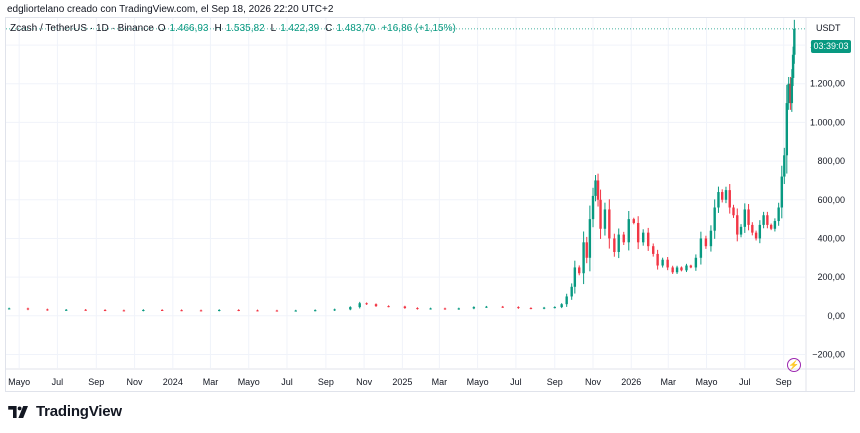  Describe the element at coordinates (273, 28) in the screenshot. I see `low-key: L` at that location.